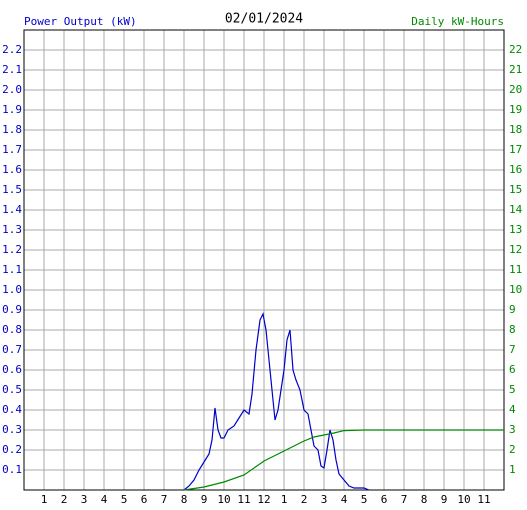 This screenshot has height=510, width=527. I want to click on y2-tick-label: 16, so click(515, 169).